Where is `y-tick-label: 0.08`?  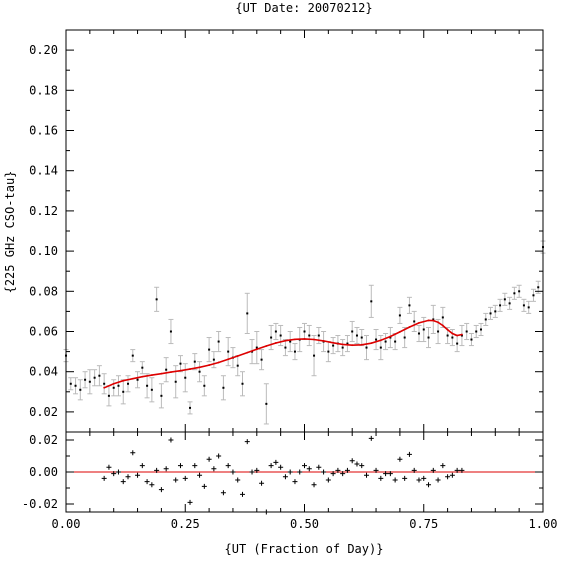 y-tick-label: 0.08 is located at coordinates (43, 291).